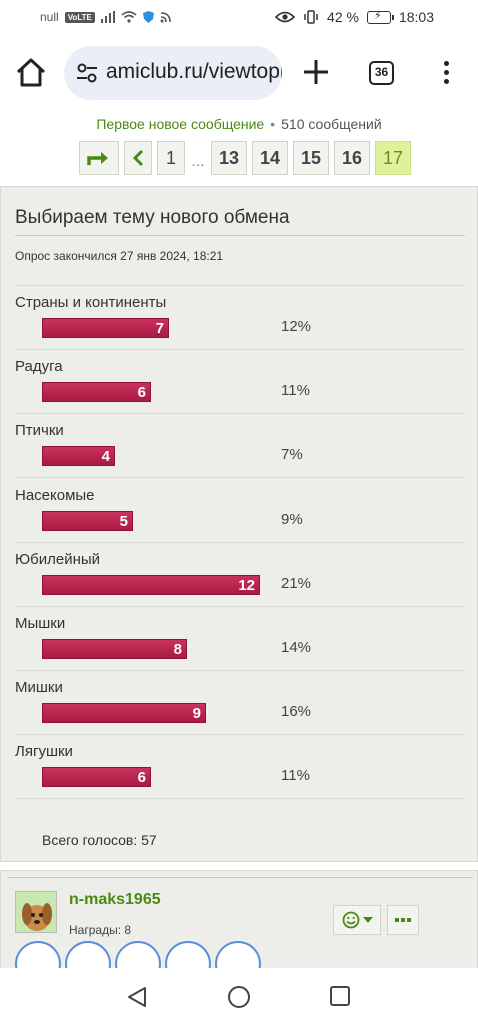 The image size is (478, 1024). Describe the element at coordinates (100, 930) in the screenshot. I see `awards-count: Награды: 8` at that location.